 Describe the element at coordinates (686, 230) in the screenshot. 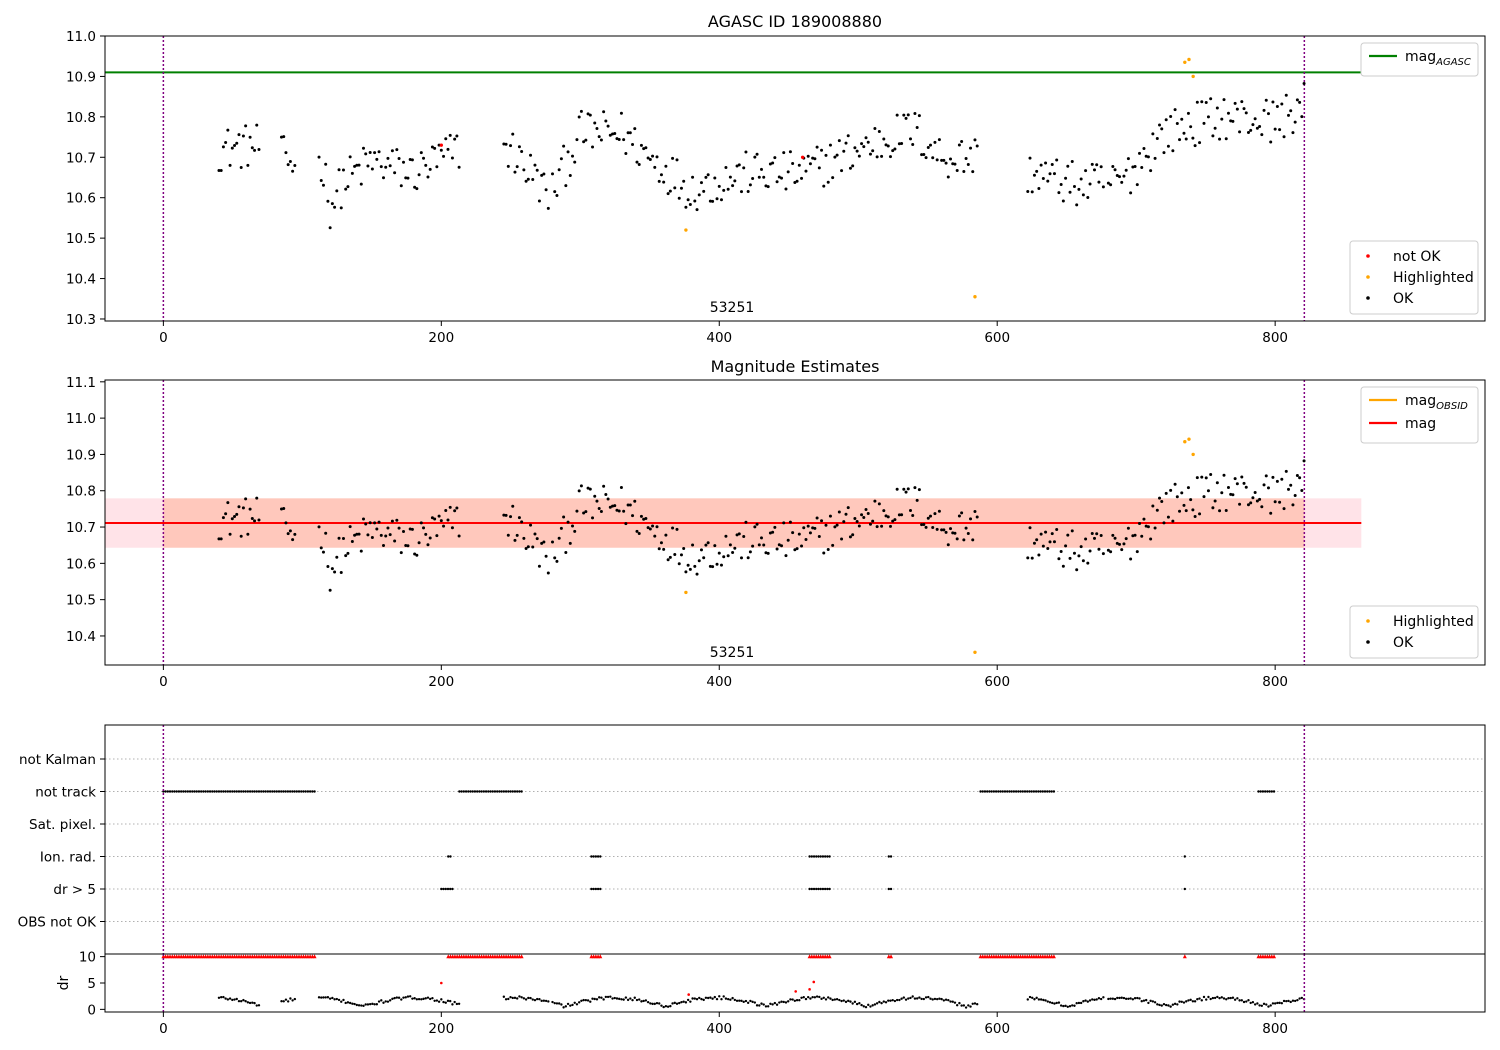

I see `highlighted-point` at that location.